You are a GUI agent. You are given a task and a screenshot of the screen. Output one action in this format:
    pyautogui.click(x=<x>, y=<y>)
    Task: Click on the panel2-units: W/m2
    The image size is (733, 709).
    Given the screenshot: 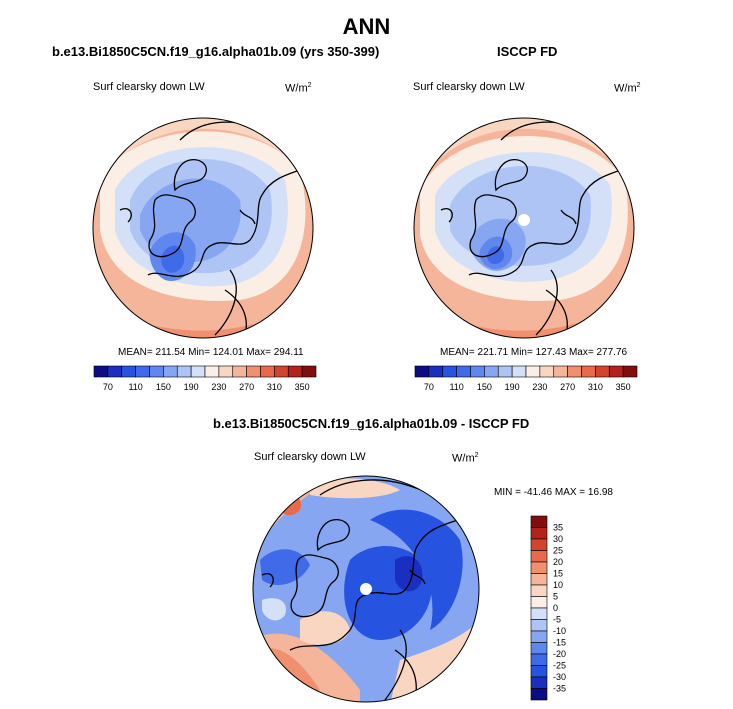 What is the action you would take?
    pyautogui.click(x=627, y=88)
    